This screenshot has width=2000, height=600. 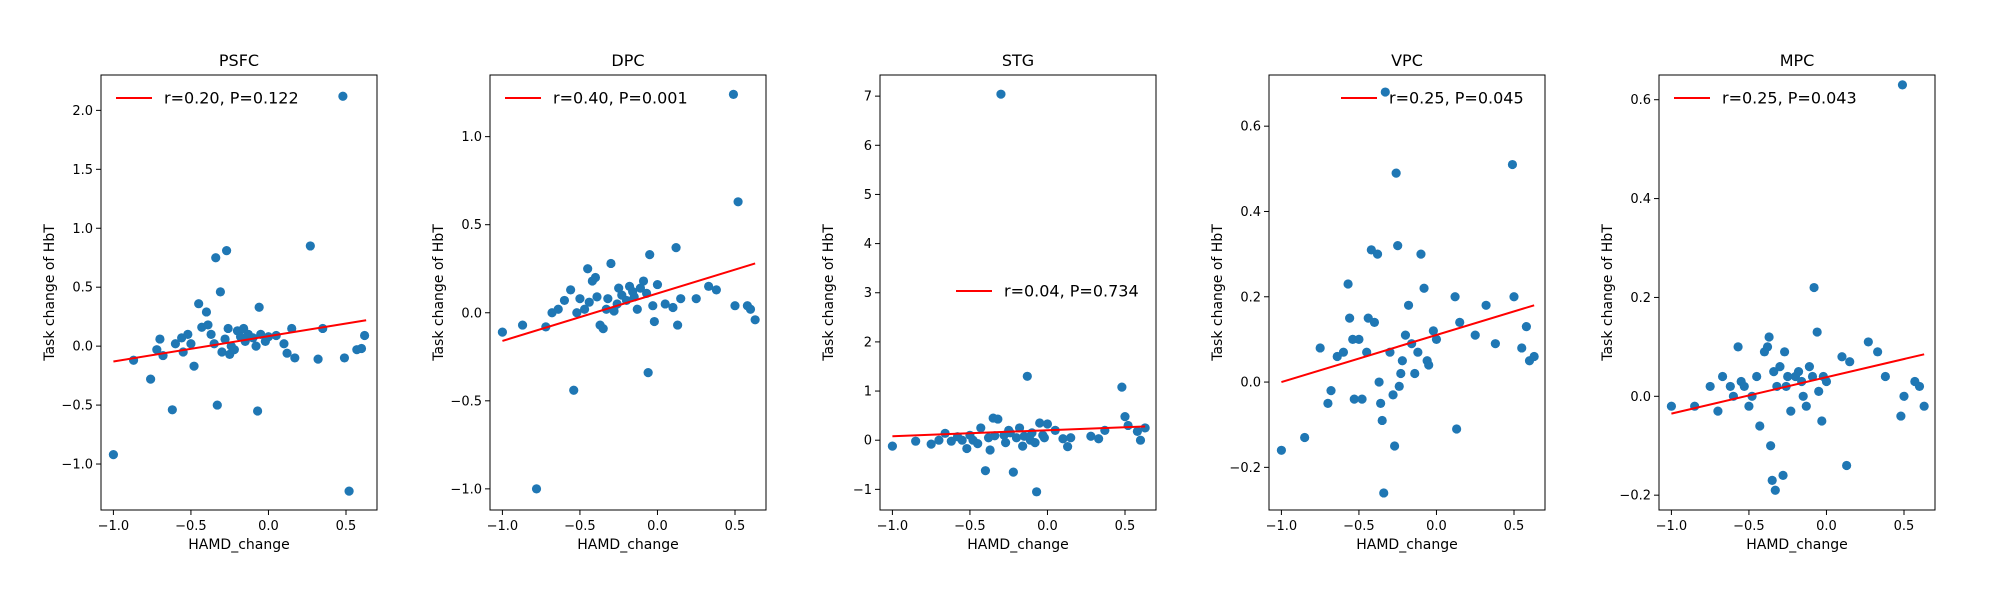 What do you see at coordinates (191, 526) in the screenshot?
I see `x-tick-label: −0.5` at bounding box center [191, 526].